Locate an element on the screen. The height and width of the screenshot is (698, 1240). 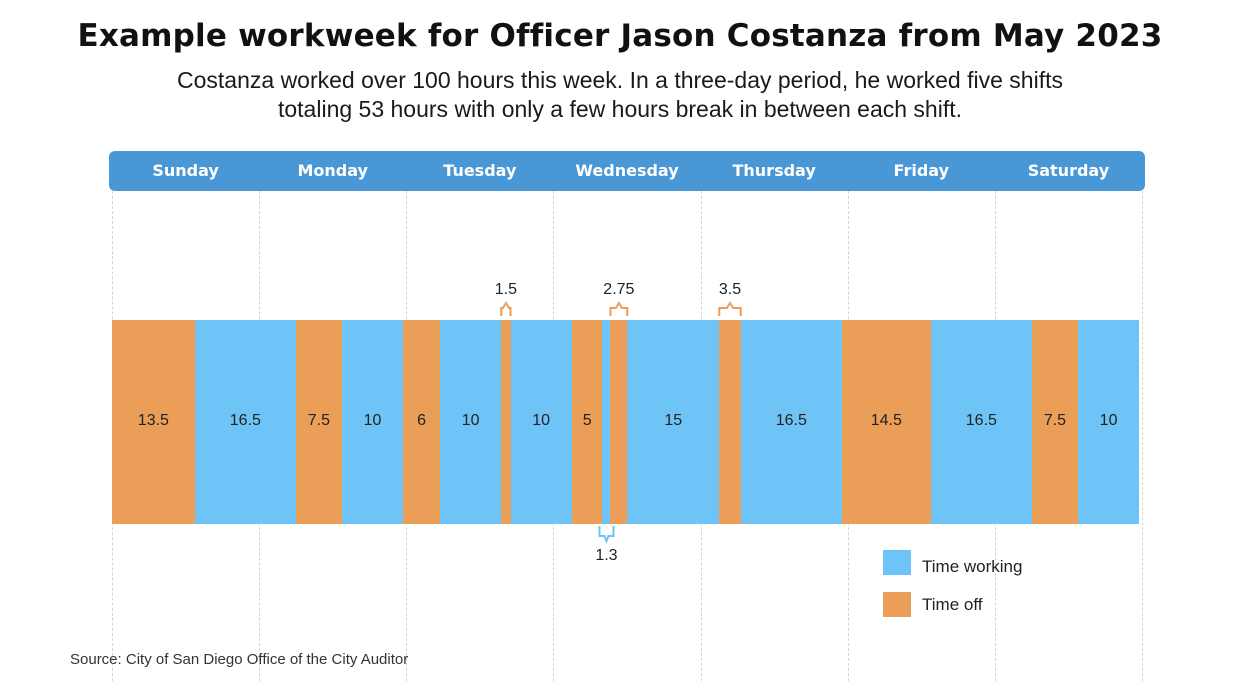
day-label-tuesday: Tuesday is located at coordinates (480, 170).